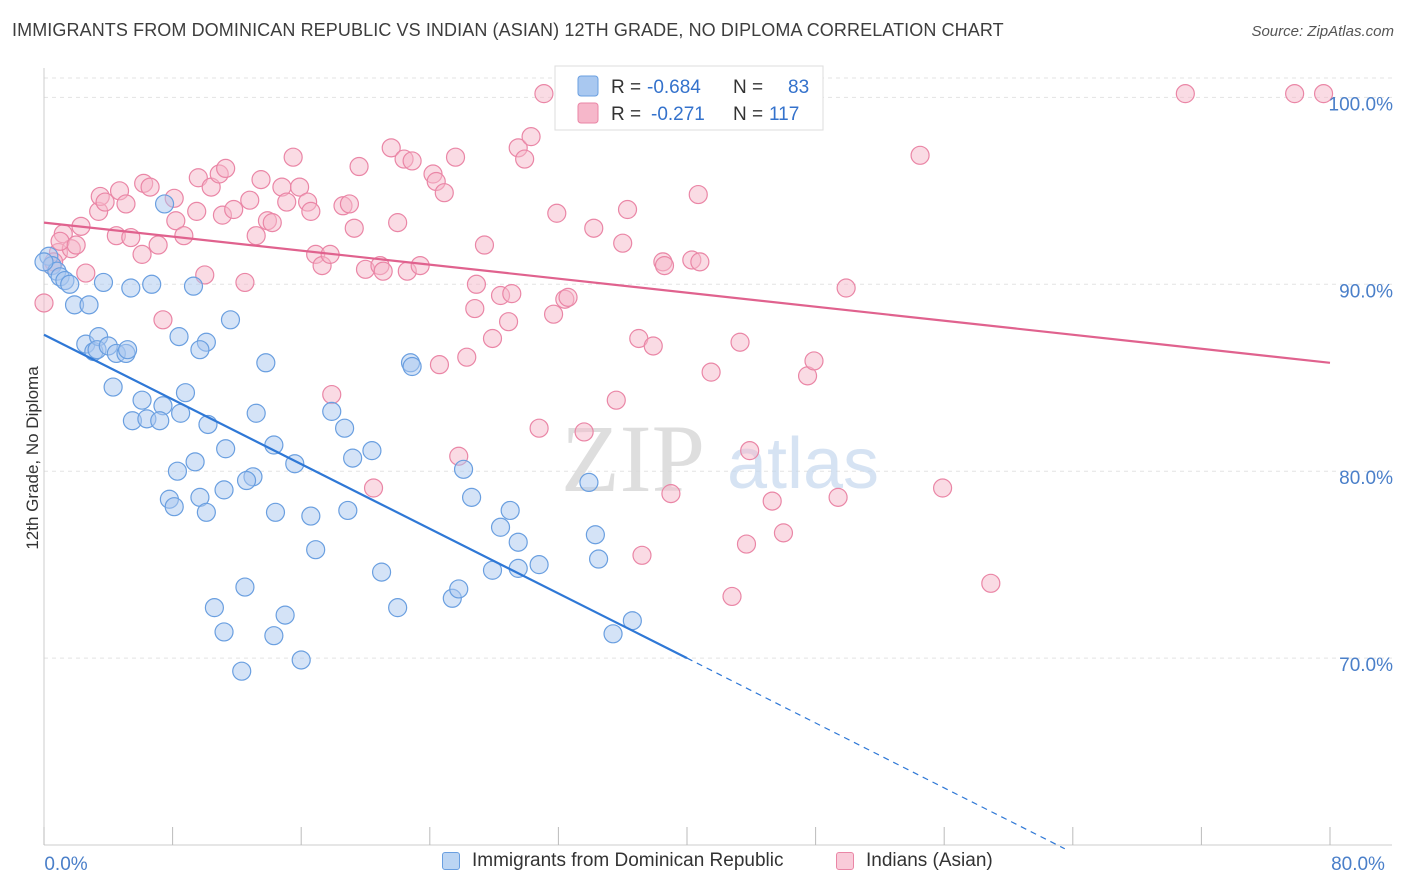 The width and height of the screenshot is (1406, 892). What do you see at coordinates (929, 860) in the screenshot?
I see `legend-label-indians: Indians (Asian)` at bounding box center [929, 860].